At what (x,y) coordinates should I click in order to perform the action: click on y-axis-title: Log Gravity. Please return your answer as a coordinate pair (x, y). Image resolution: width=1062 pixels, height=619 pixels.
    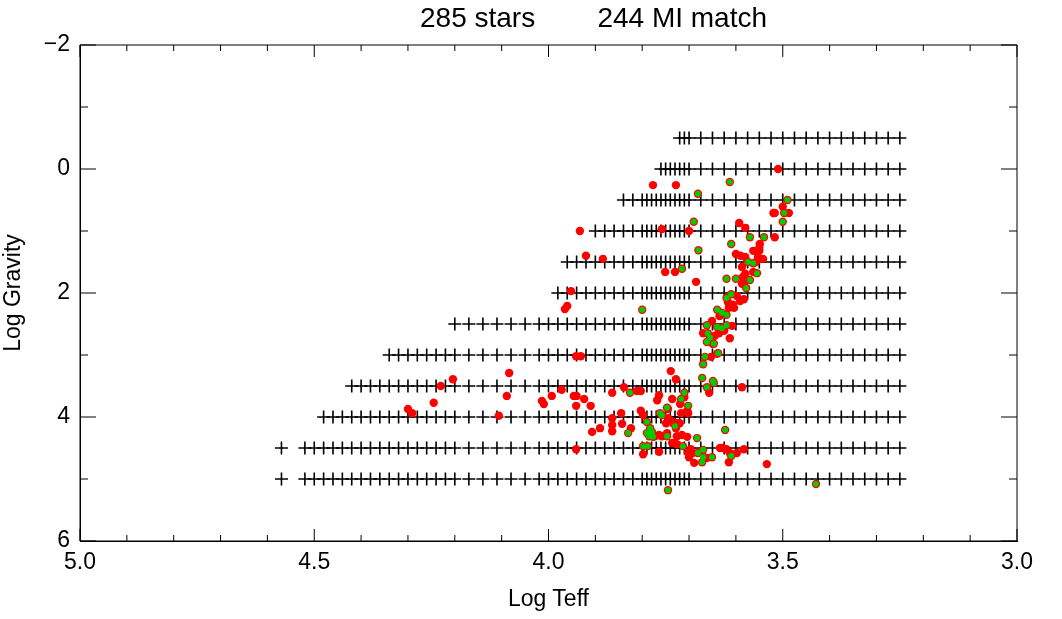
    Looking at the image, I should click on (13, 292).